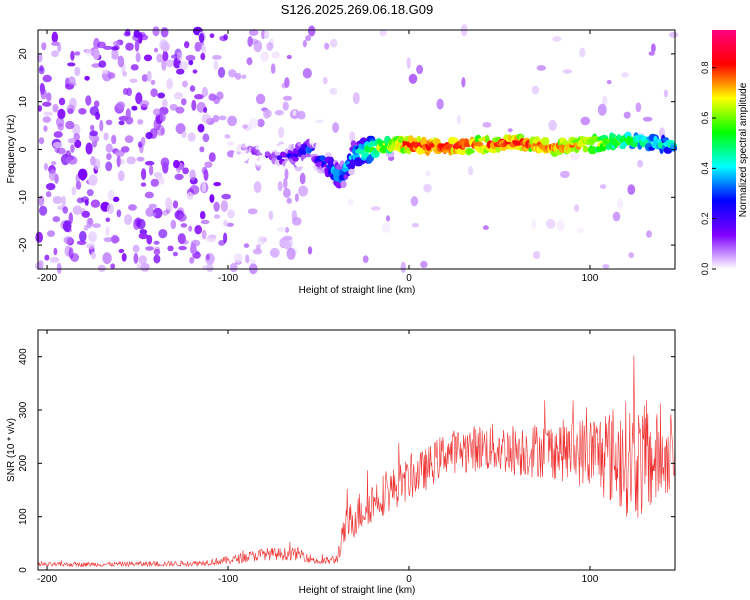 The height and width of the screenshot is (600, 750). Describe the element at coordinates (357, 9) in the screenshot. I see `figure-title: S126.2025.269.06.18.G09` at that location.